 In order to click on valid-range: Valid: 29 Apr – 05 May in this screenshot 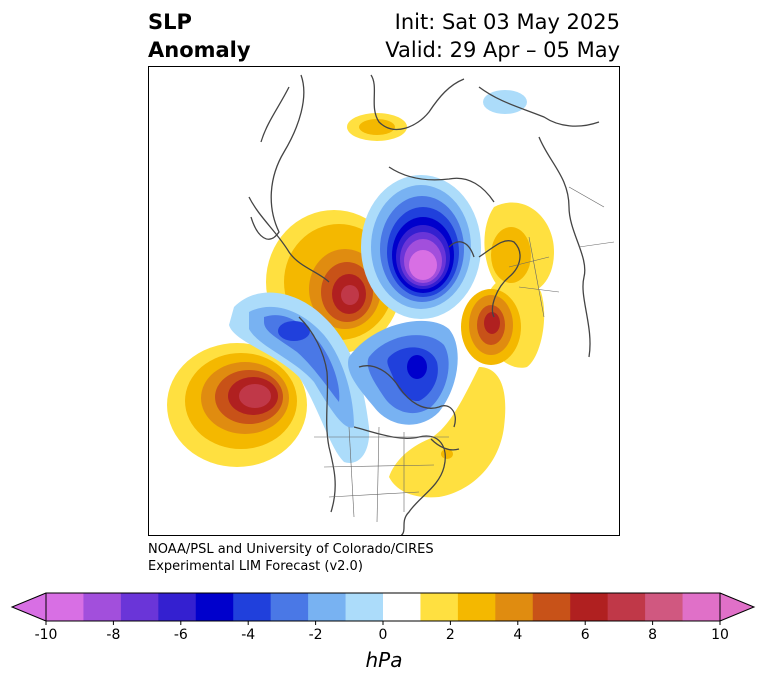, I will do `click(502, 50)`.